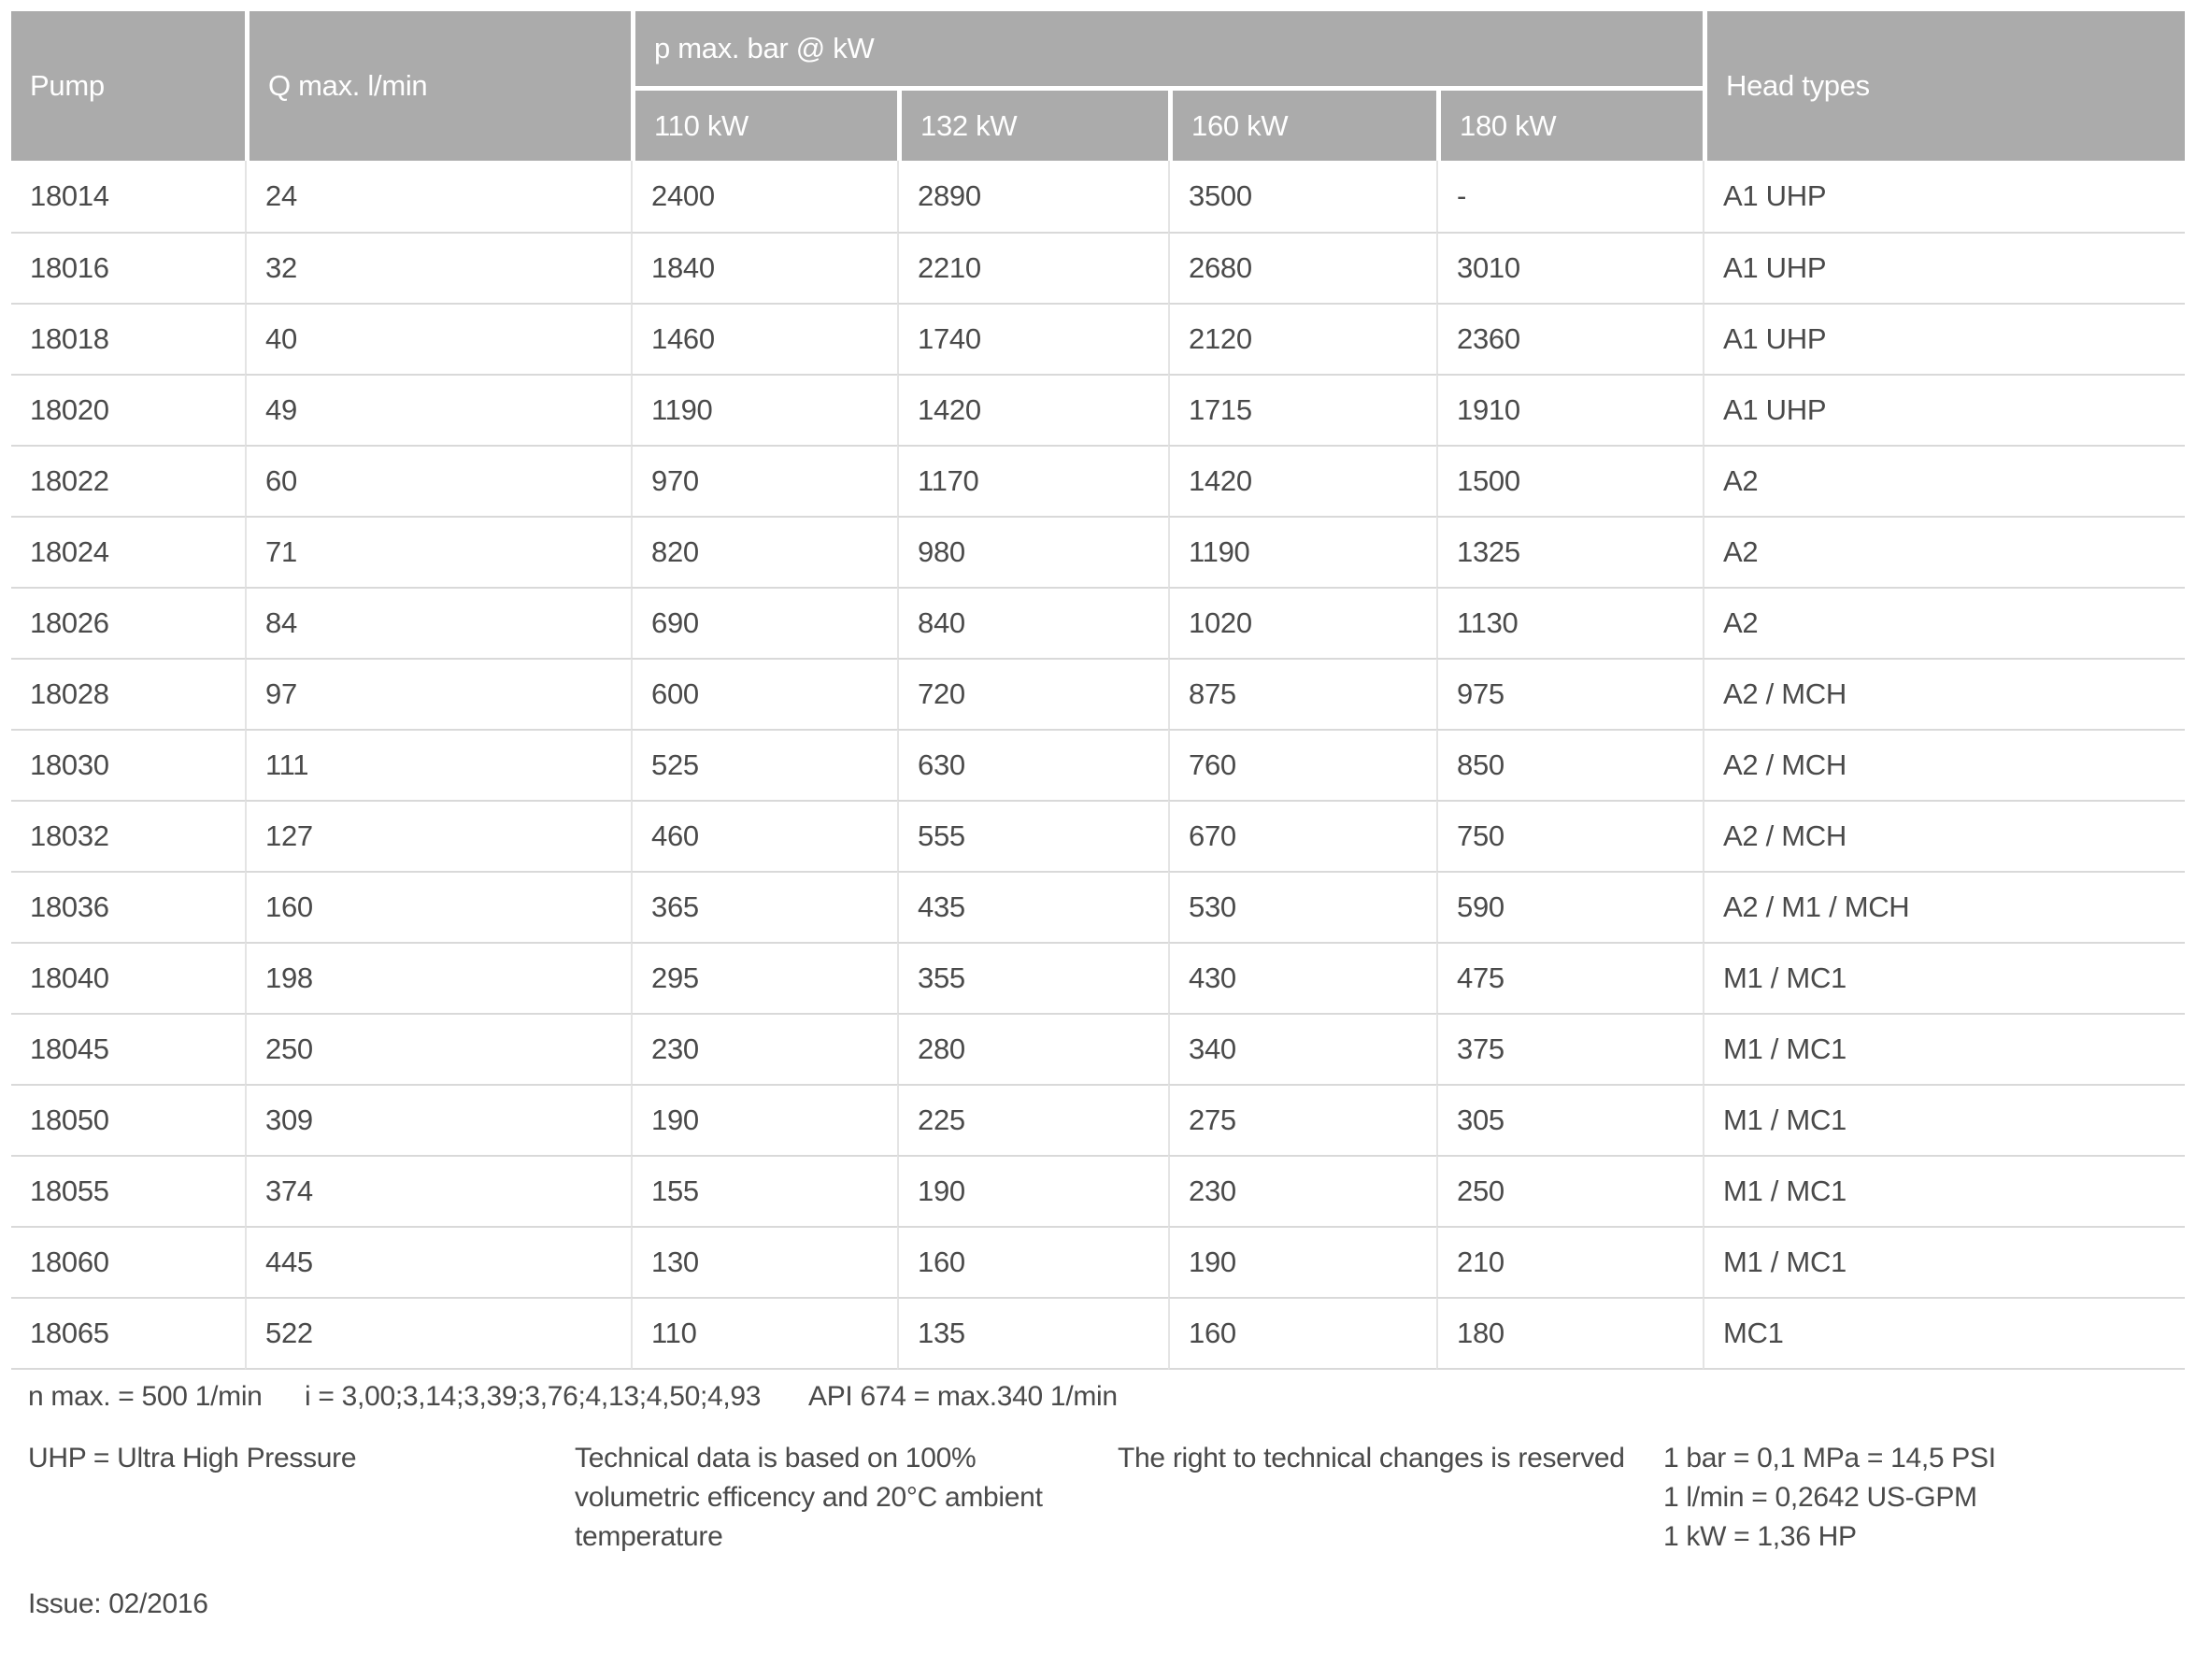  Describe the element at coordinates (1098, 1261) in the screenshot. I see `table-row: 18060 445 130 160 190 210 M1 / MC1` at that location.